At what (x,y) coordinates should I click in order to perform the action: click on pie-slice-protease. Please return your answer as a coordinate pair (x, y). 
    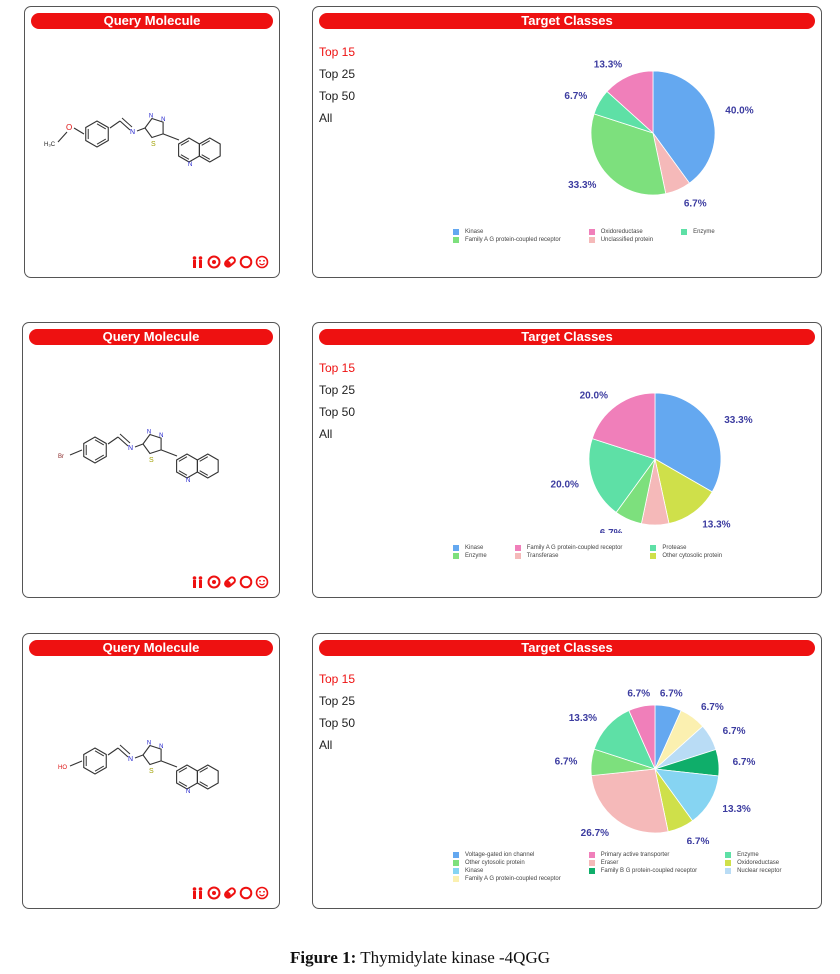
    Looking at the image, I should click on (622, 475).